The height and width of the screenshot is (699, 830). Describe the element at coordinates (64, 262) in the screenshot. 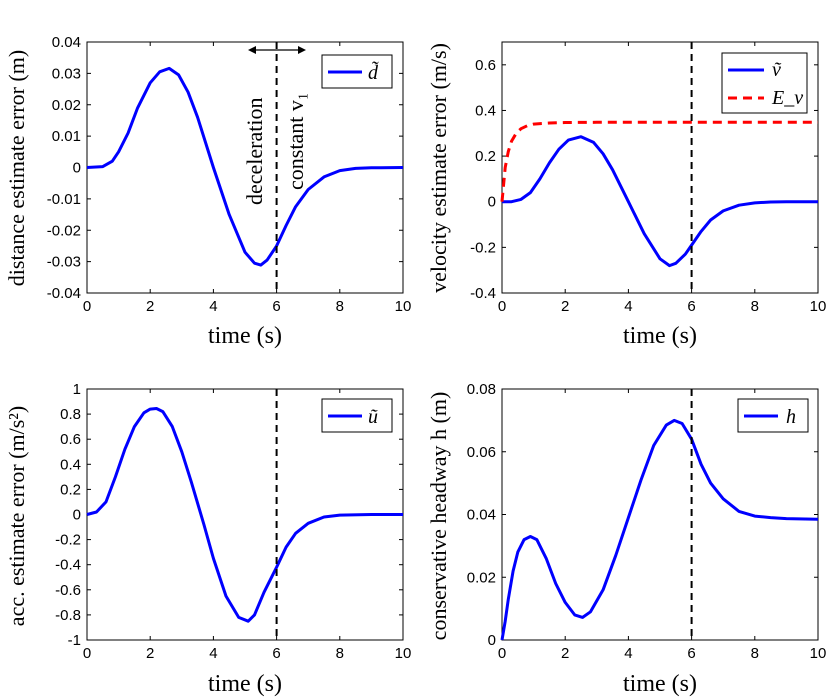

I see `y-tick-label: -0.03` at that location.